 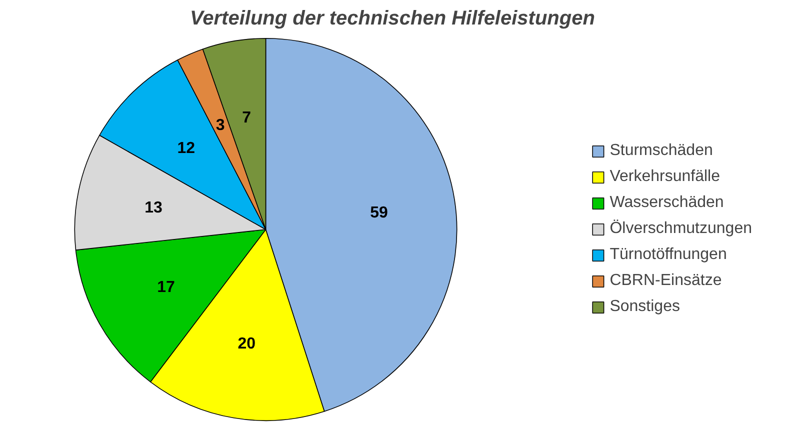 I want to click on data-label: 7, so click(x=247, y=117).